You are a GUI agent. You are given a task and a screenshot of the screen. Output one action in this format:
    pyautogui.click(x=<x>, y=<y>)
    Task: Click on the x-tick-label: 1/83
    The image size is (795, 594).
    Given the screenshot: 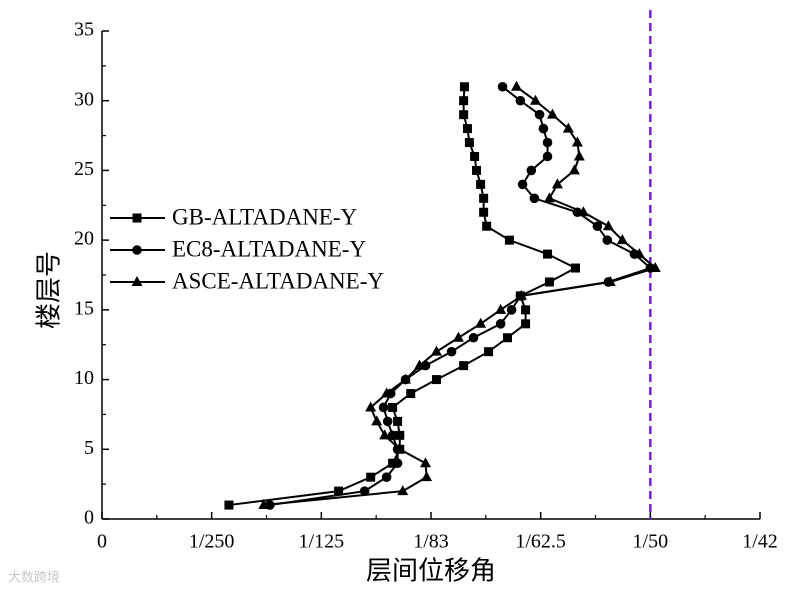 What is the action you would take?
    pyautogui.click(x=431, y=542)
    